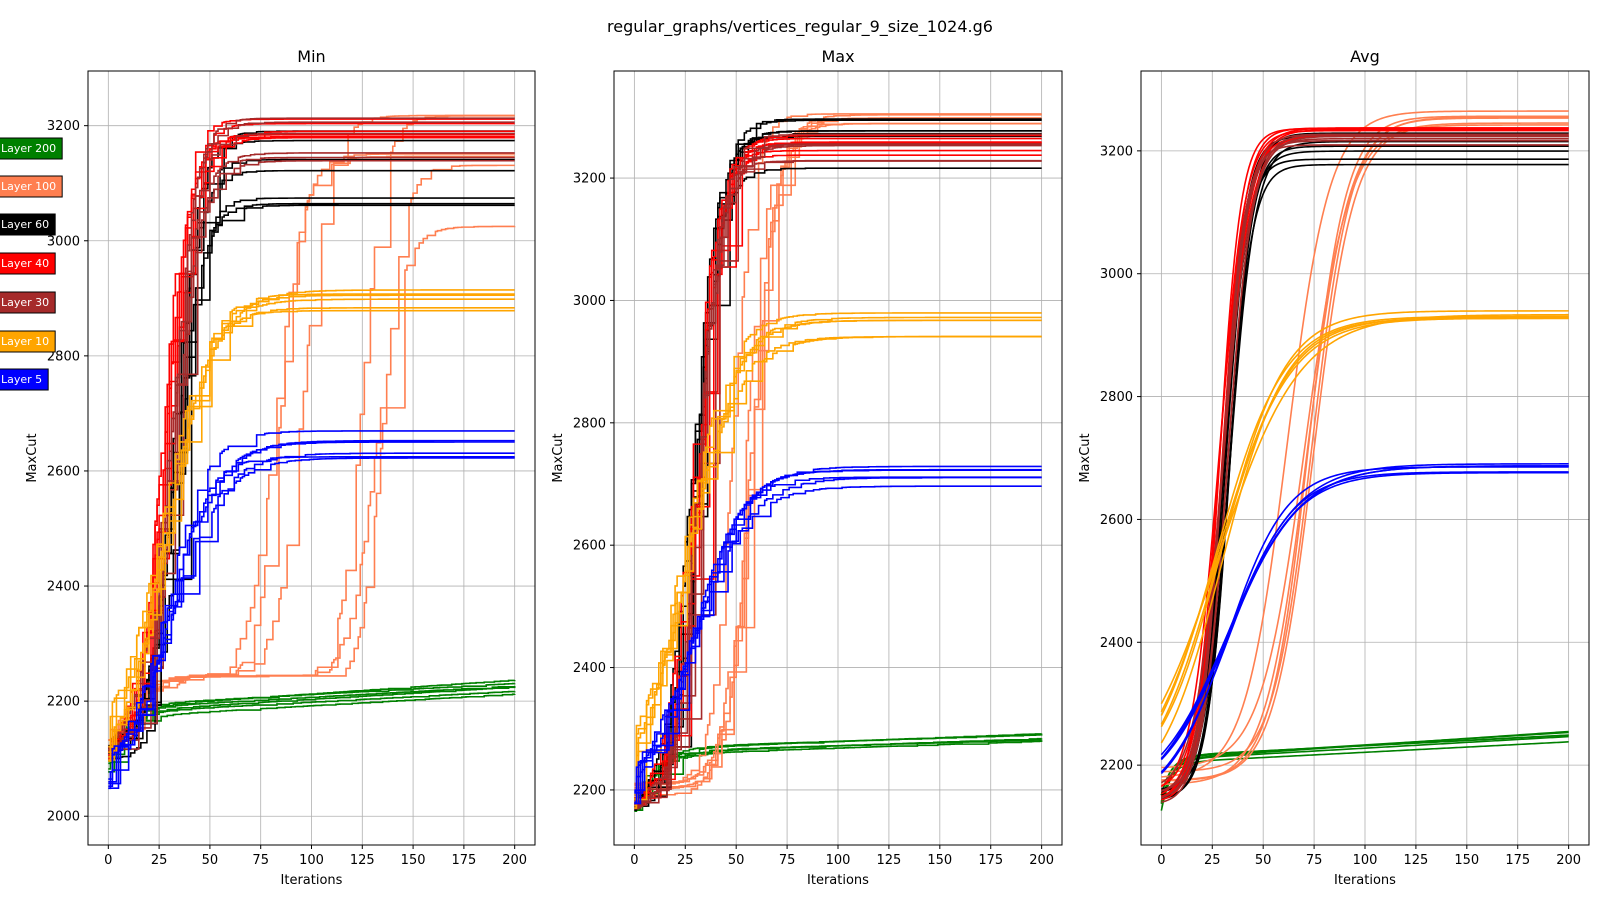  I want to click on subplot-title: Min, so click(311, 56).